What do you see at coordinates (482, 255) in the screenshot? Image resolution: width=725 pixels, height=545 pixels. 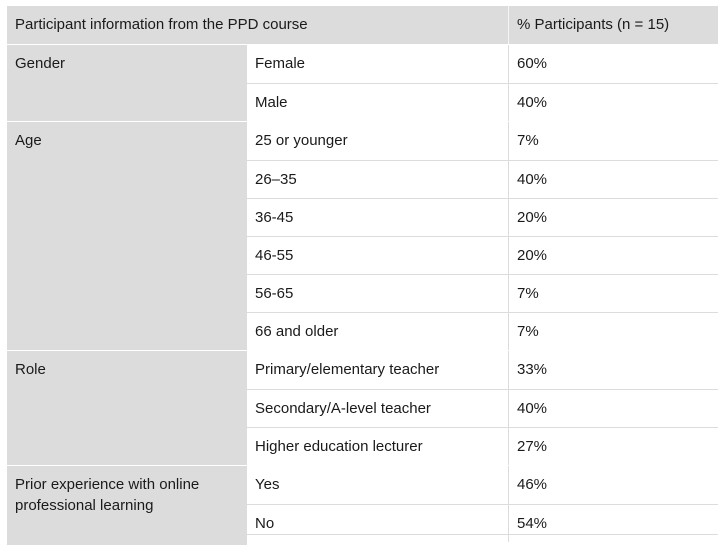 I see `table-row: 46-55 20%` at bounding box center [482, 255].